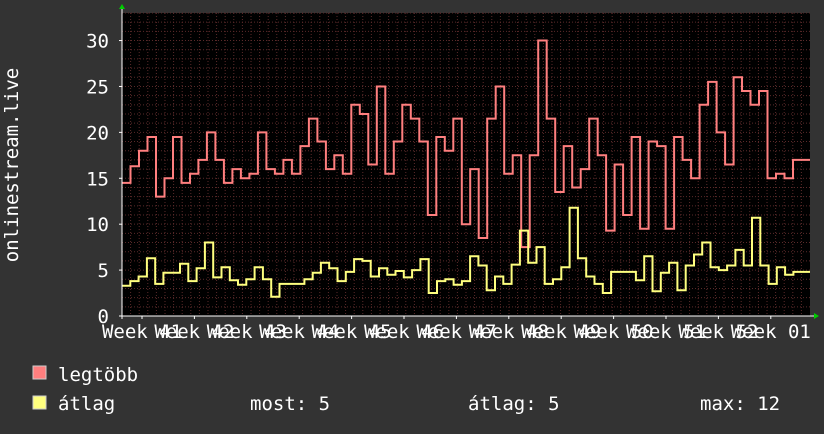 Image resolution: width=824 pixels, height=434 pixels. I want to click on y-tick-label: 25, so click(97, 87).